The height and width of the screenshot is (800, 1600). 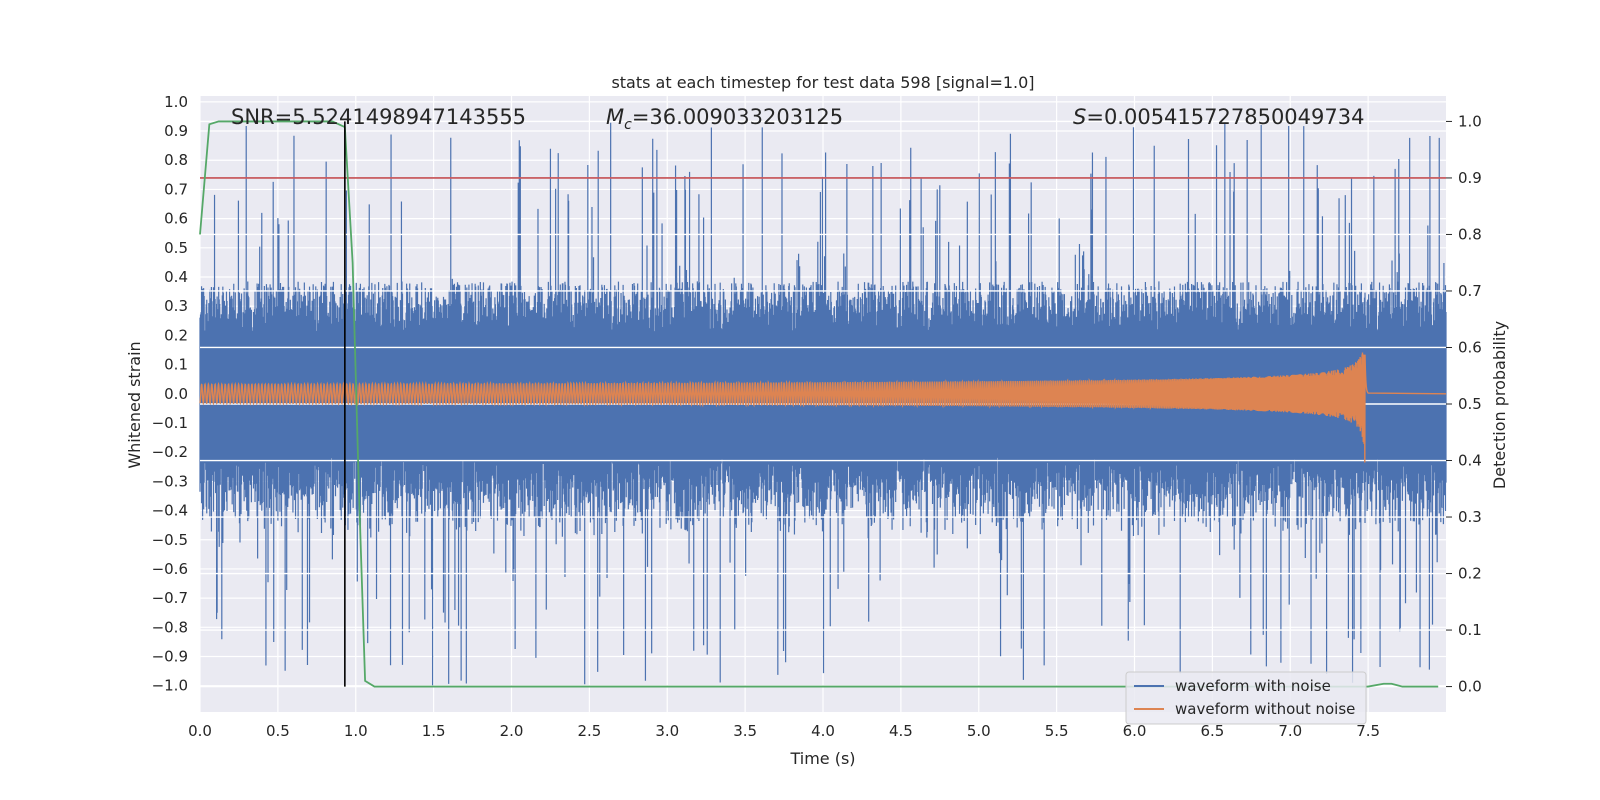 I want to click on x-tick-label: 0.5, so click(x=278, y=731).